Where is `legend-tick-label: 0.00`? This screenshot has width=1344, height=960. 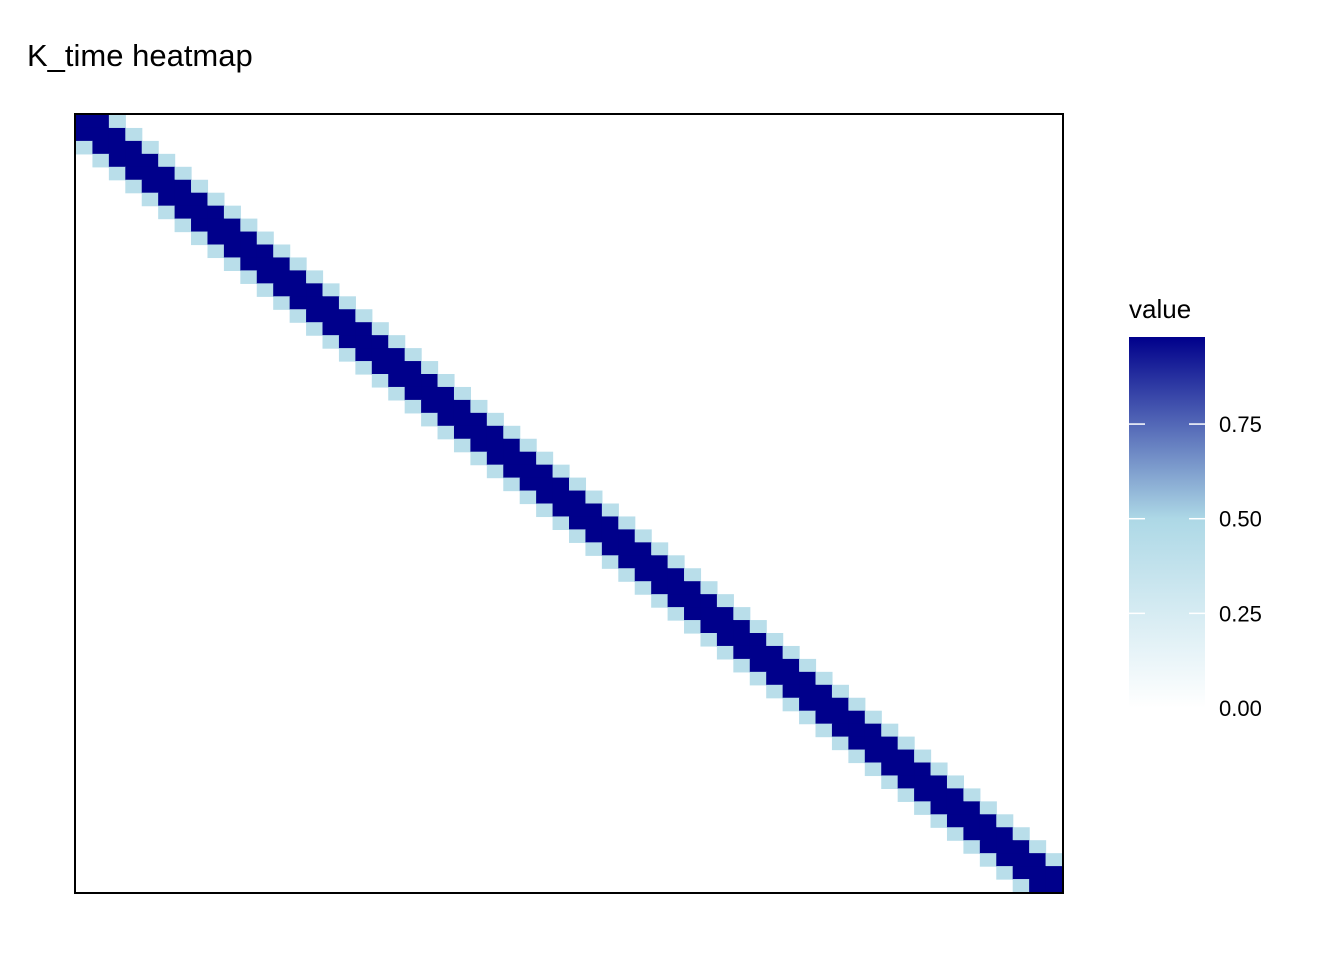 legend-tick-label: 0.00 is located at coordinates (1240, 708).